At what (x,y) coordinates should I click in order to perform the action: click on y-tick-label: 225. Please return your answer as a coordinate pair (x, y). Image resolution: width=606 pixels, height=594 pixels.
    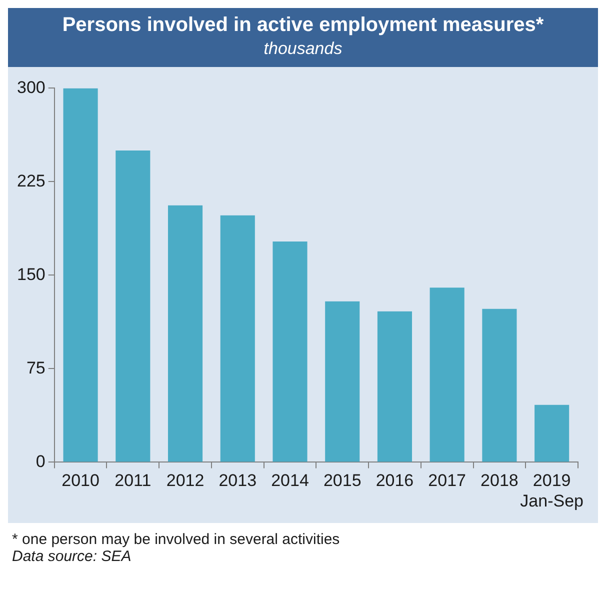
    Looking at the image, I should click on (31, 180).